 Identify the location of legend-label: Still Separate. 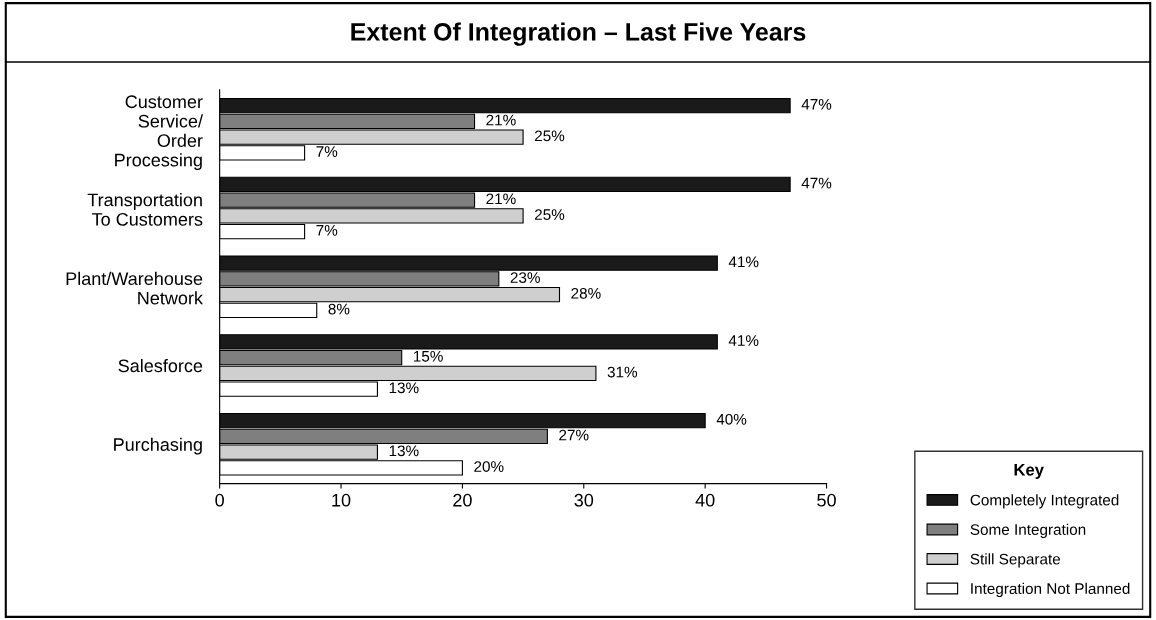
(1015, 560).